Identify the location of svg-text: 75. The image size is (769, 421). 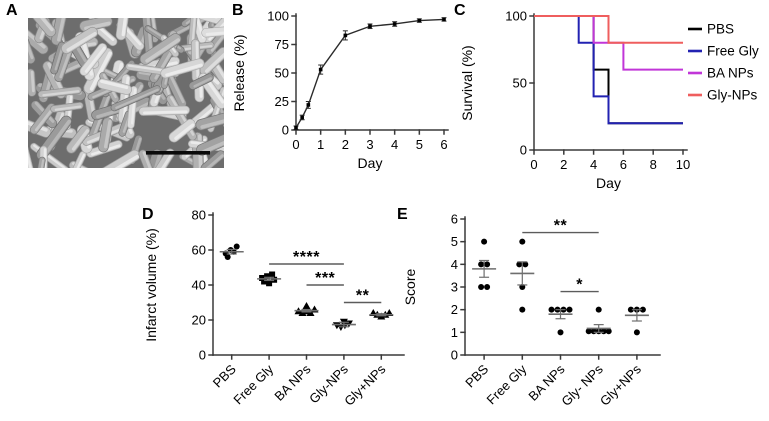
(282, 44).